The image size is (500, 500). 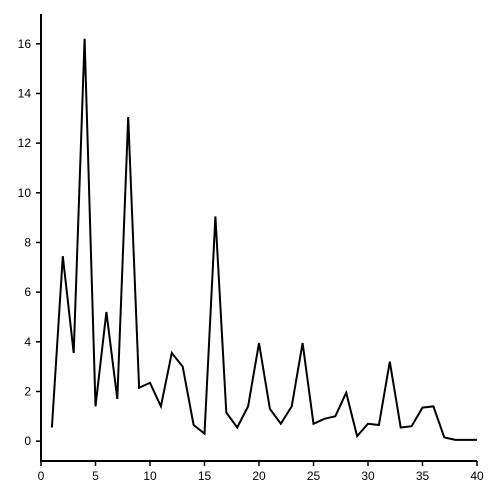 I want to click on x-tick-label: 10, so click(x=150, y=476).